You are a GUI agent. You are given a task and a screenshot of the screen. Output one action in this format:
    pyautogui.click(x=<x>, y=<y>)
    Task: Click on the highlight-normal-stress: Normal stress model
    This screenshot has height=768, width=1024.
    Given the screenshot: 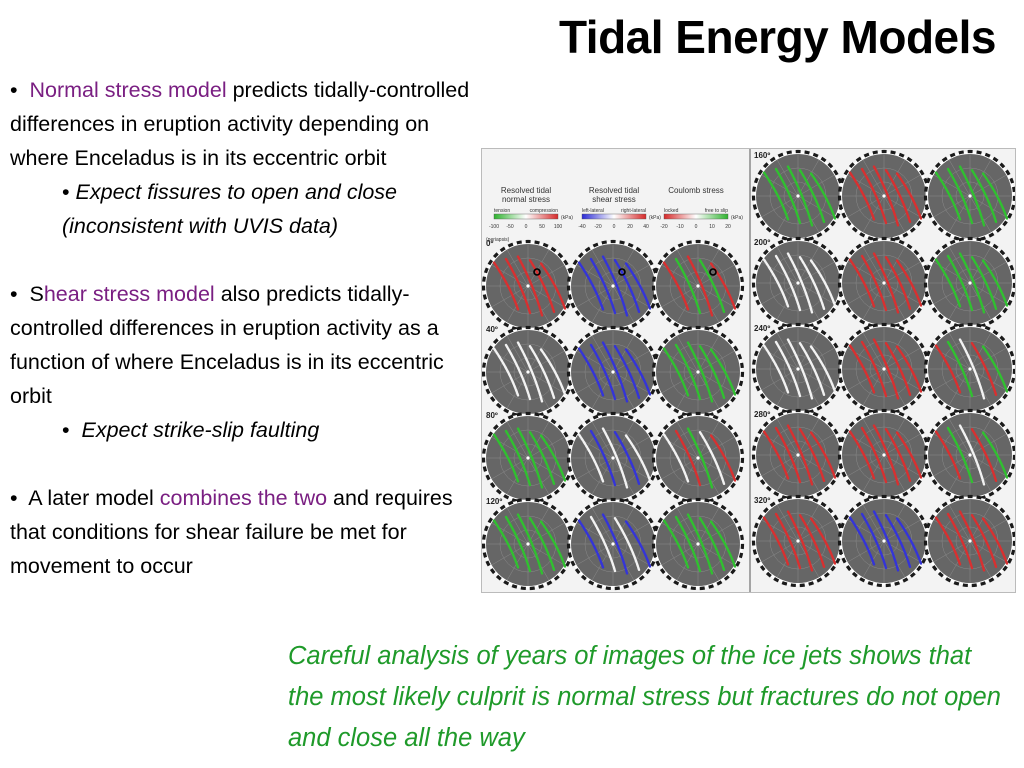 What is the action you would take?
    pyautogui.click(x=128, y=90)
    